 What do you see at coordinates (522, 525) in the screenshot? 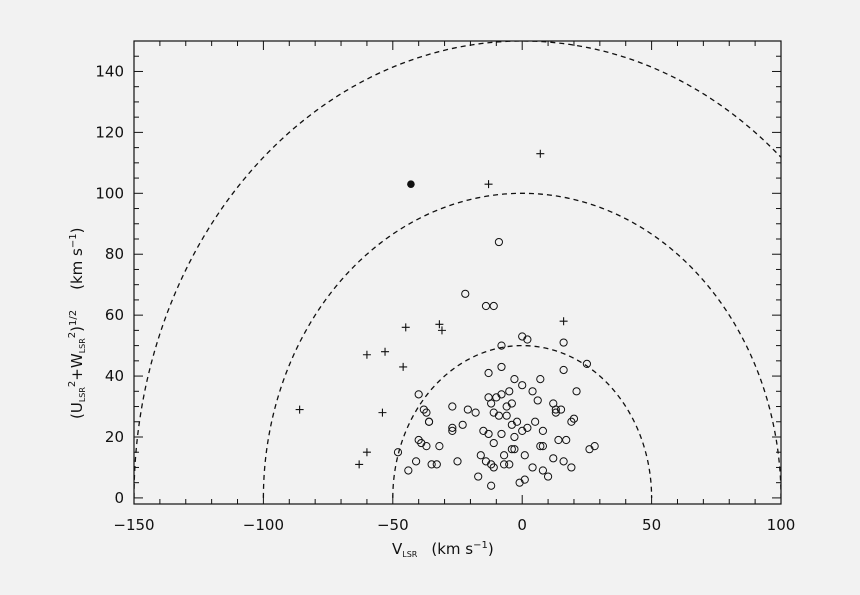
I see `x-tick-label: 0` at bounding box center [522, 525].